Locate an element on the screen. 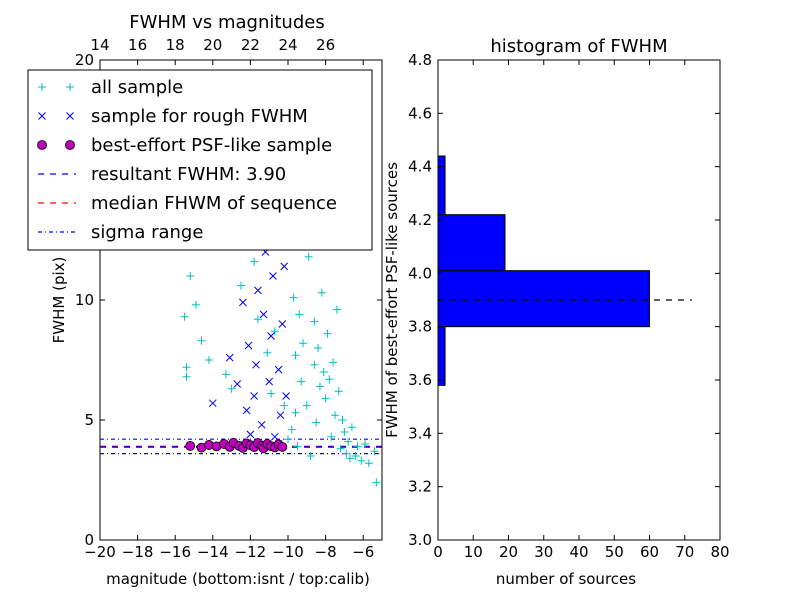  hist-xtick-label-0: 0 is located at coordinates (438, 552).